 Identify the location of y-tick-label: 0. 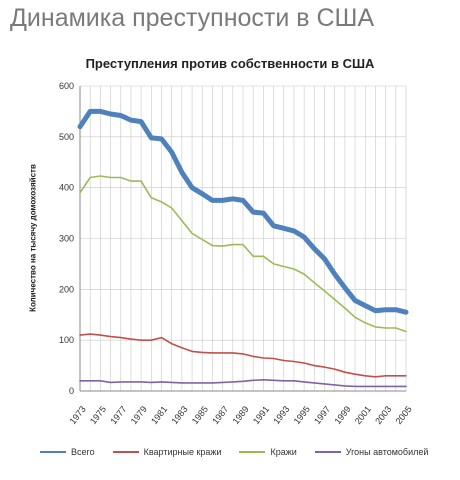
(71, 391).